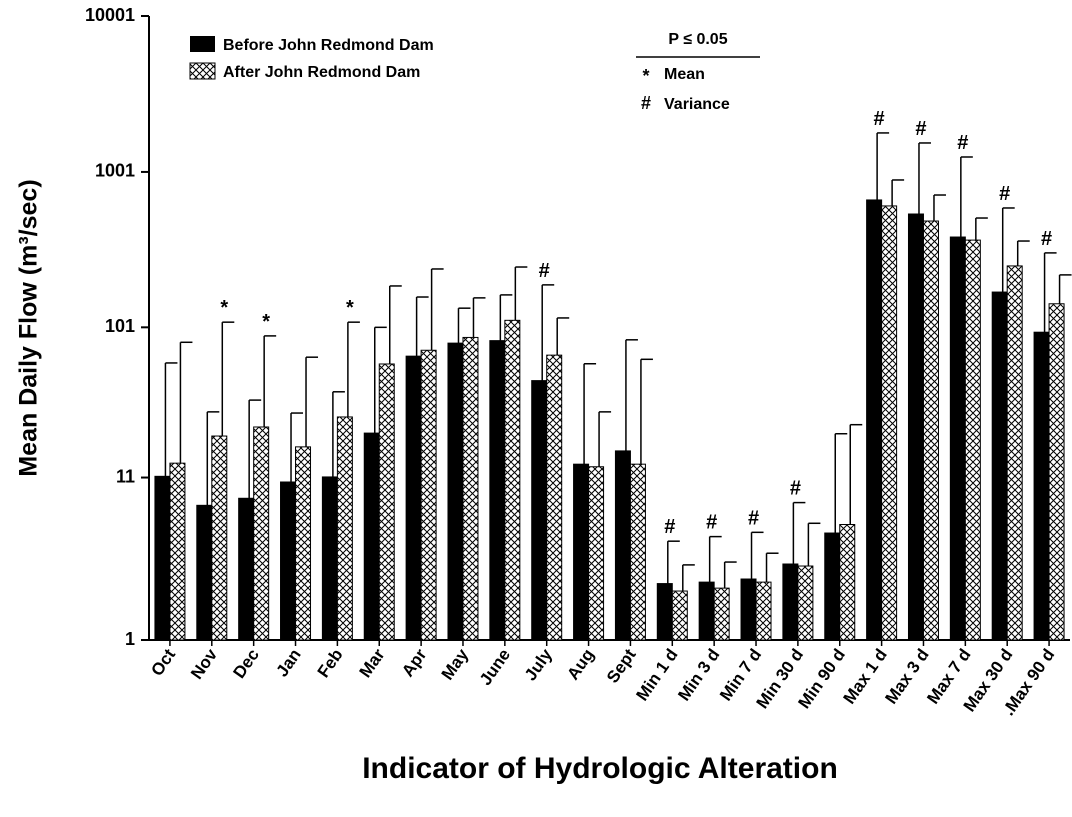  I want to click on key-title: P ≤ 0.05, so click(697, 39).